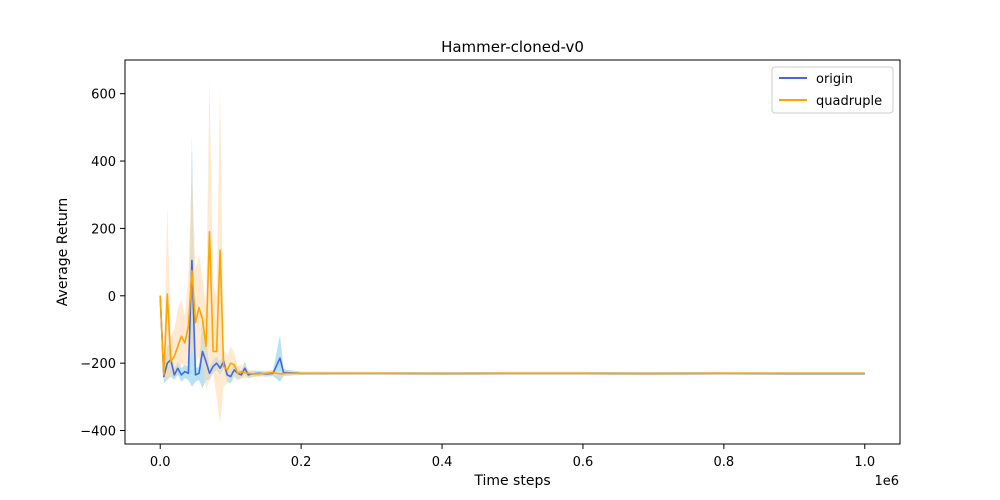 Image resolution: width=1000 pixels, height=500 pixels. I want to click on x-tick-label: 0.2, so click(301, 462).